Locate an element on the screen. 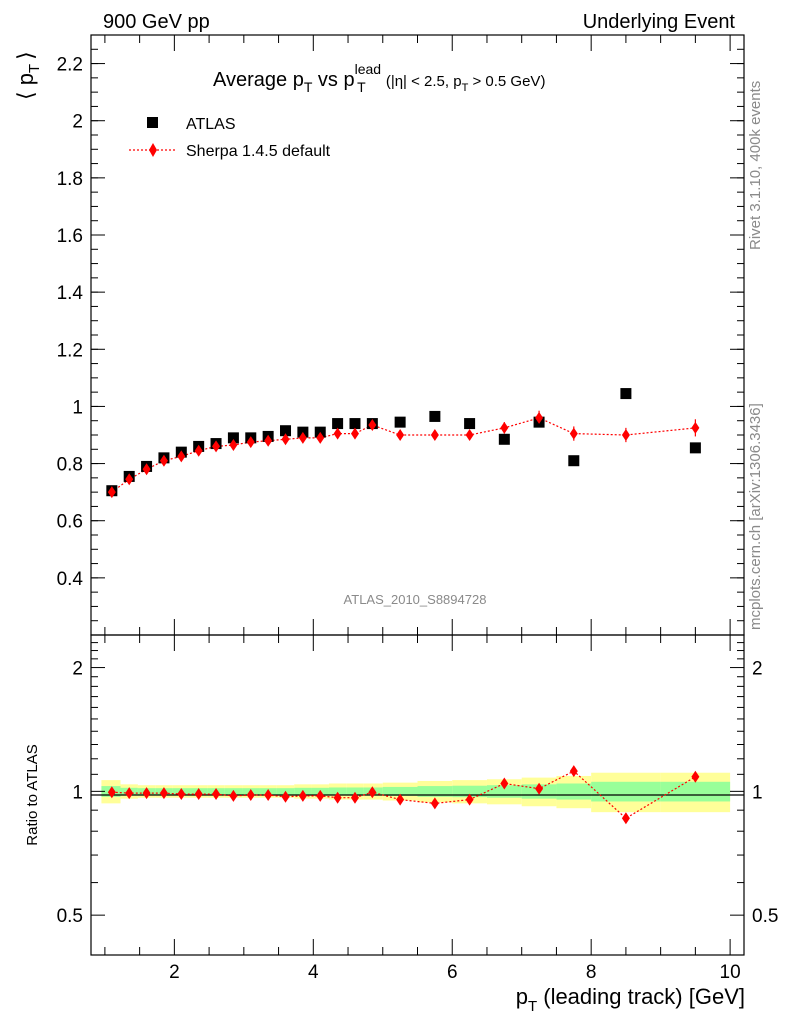  main-ytick-label: 1 is located at coordinates (77, 407).